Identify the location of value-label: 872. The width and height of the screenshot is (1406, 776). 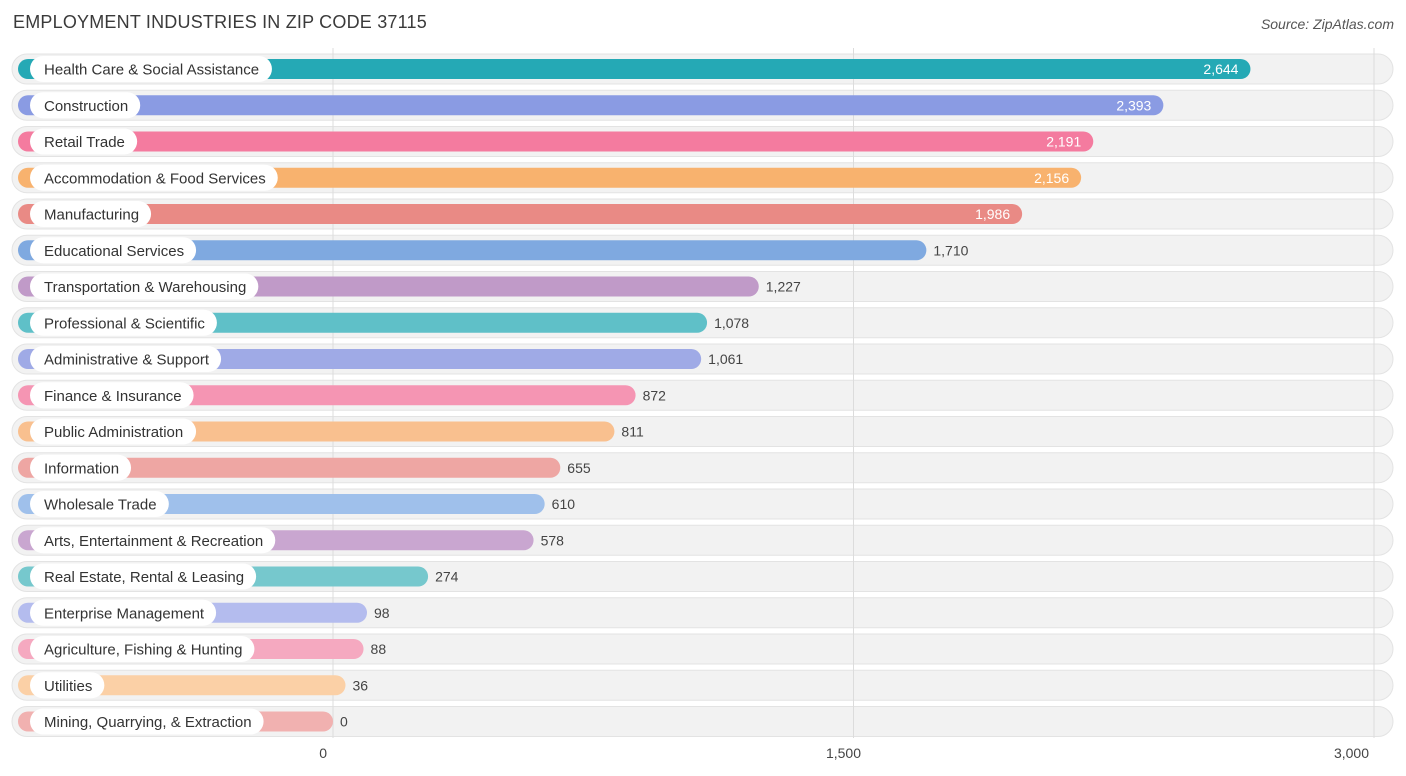
(655, 395).